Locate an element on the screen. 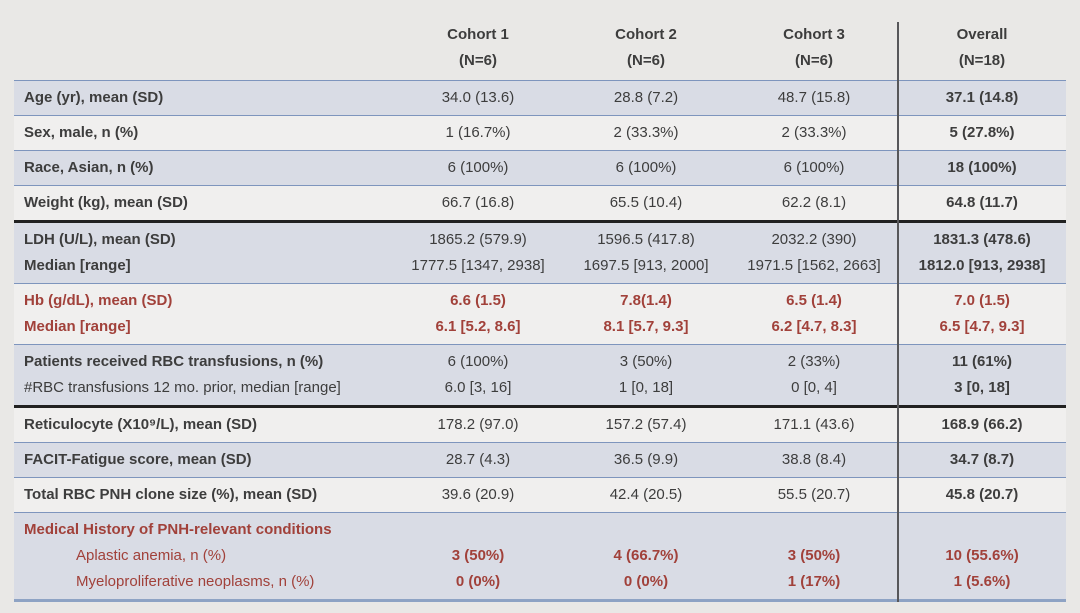 The width and height of the screenshot is (1080, 613). overall-cell: 64.8 (11.7) is located at coordinates (982, 203).